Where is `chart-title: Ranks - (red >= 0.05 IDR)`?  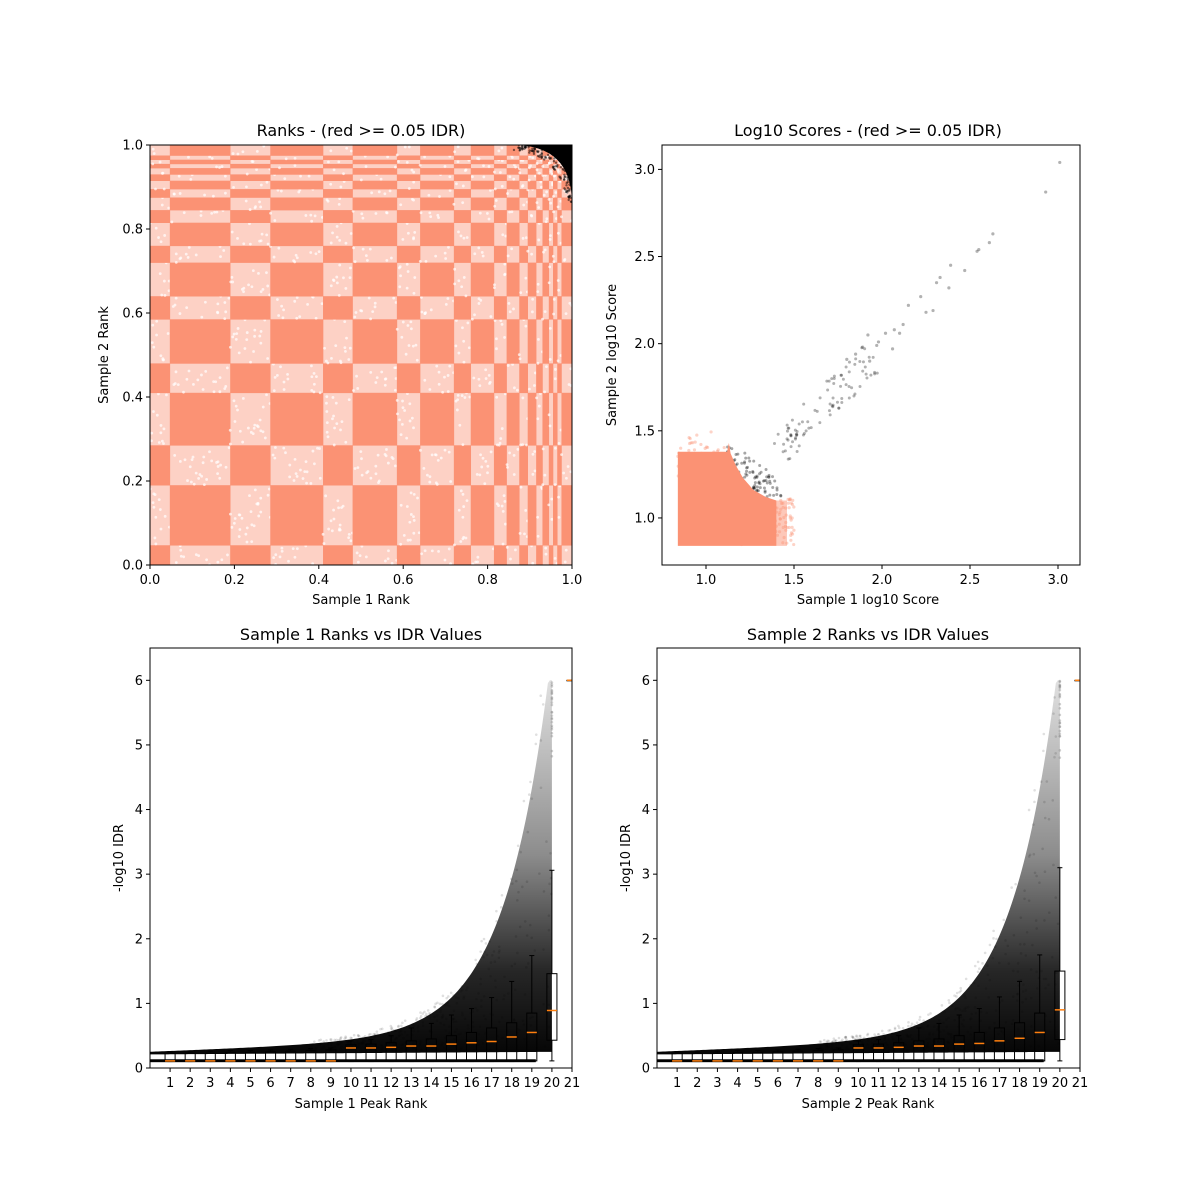
chart-title: Ranks - (red >= 0.05 IDR) is located at coordinates (361, 130).